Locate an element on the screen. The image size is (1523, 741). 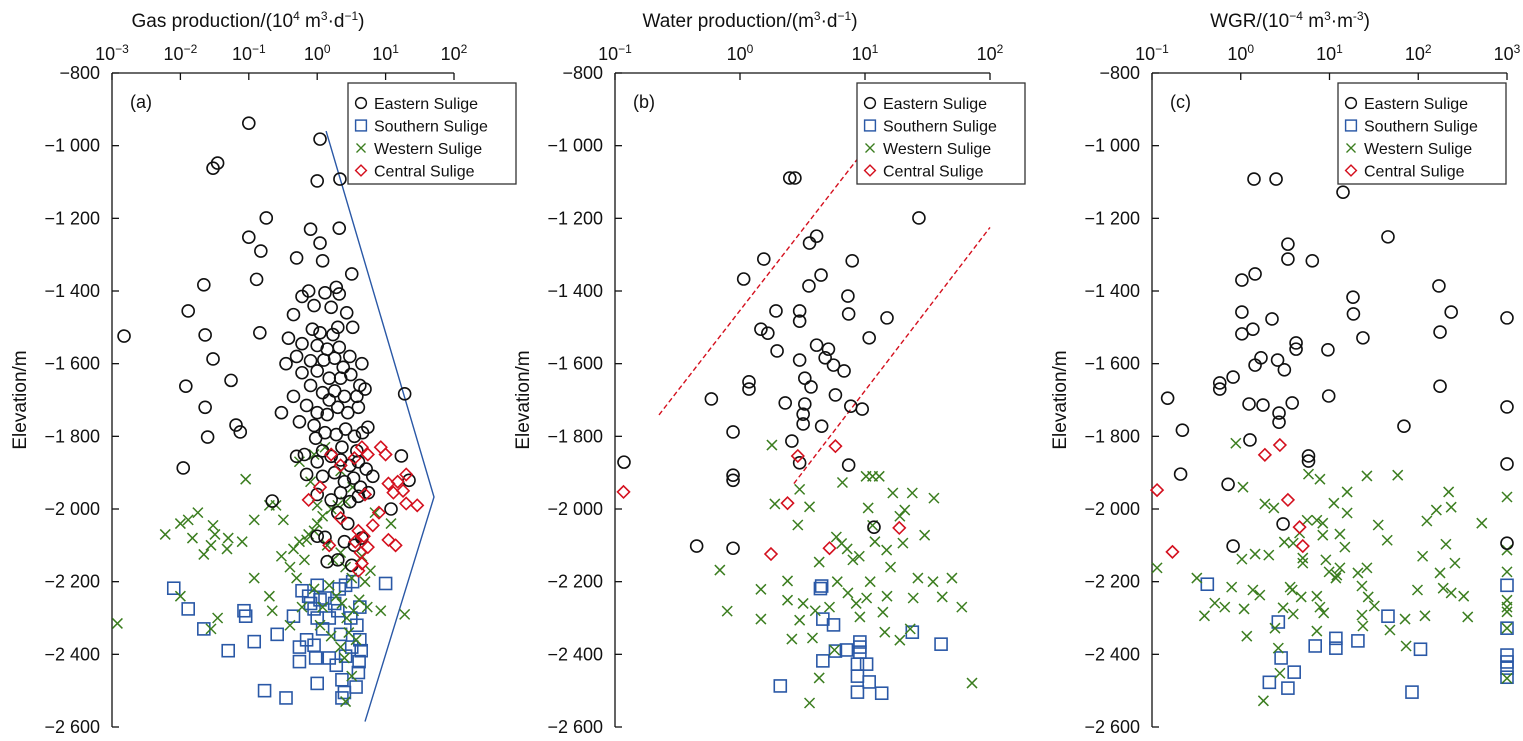
series-southern-sulige is located at coordinates (860, 640).